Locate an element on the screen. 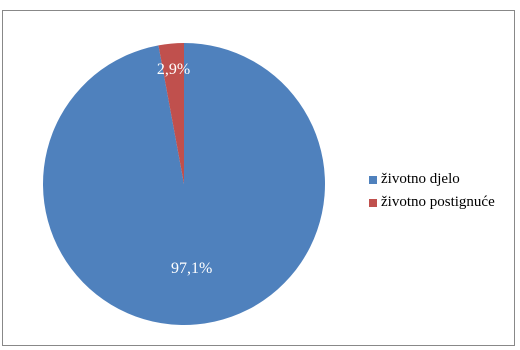  legend-swatch-zivotno-postignuce is located at coordinates (373, 202).